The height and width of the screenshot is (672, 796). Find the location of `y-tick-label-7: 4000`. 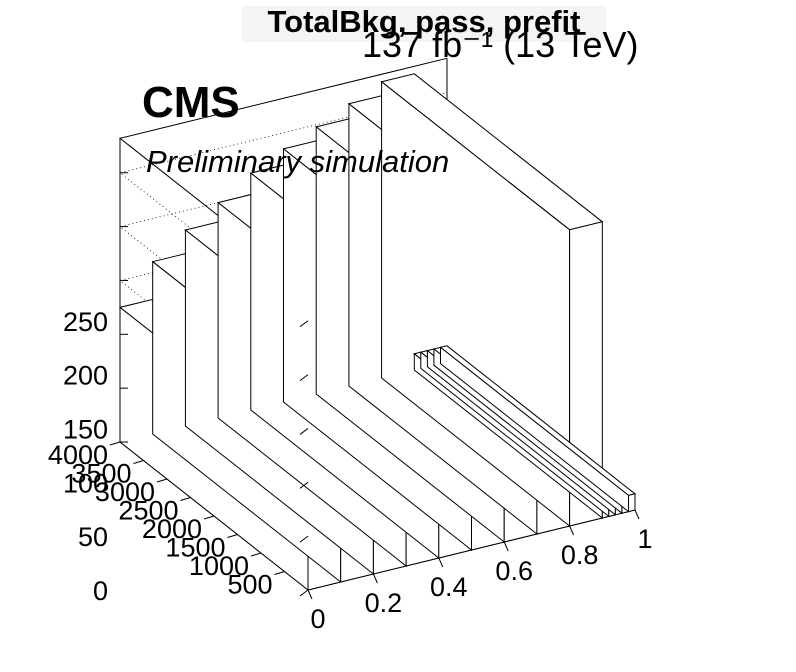

y-tick-label-7: 4000 is located at coordinates (78, 455).